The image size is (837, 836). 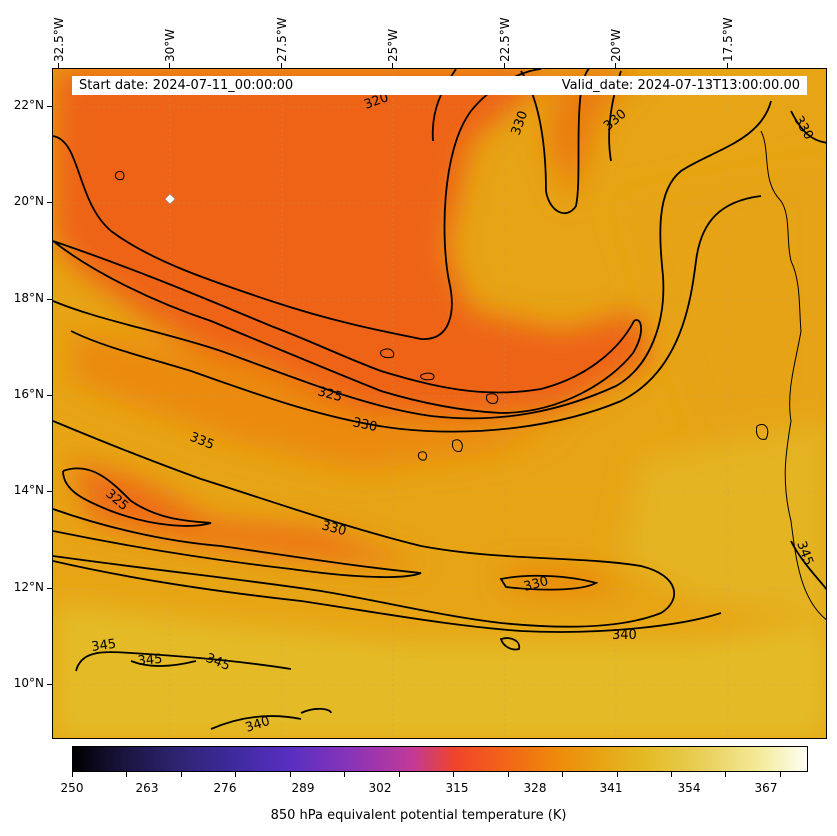 What do you see at coordinates (728, 39) in the screenshot?
I see `lon-tick-label: 17.5°W` at bounding box center [728, 39].